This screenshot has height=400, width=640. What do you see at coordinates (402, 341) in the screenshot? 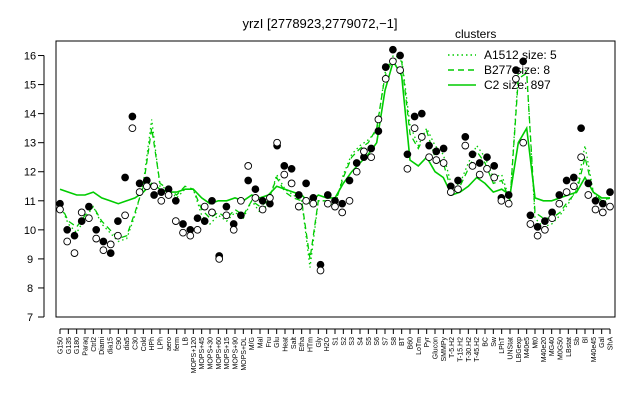
I see `x-tick-label: BT` at bounding box center [402, 341].